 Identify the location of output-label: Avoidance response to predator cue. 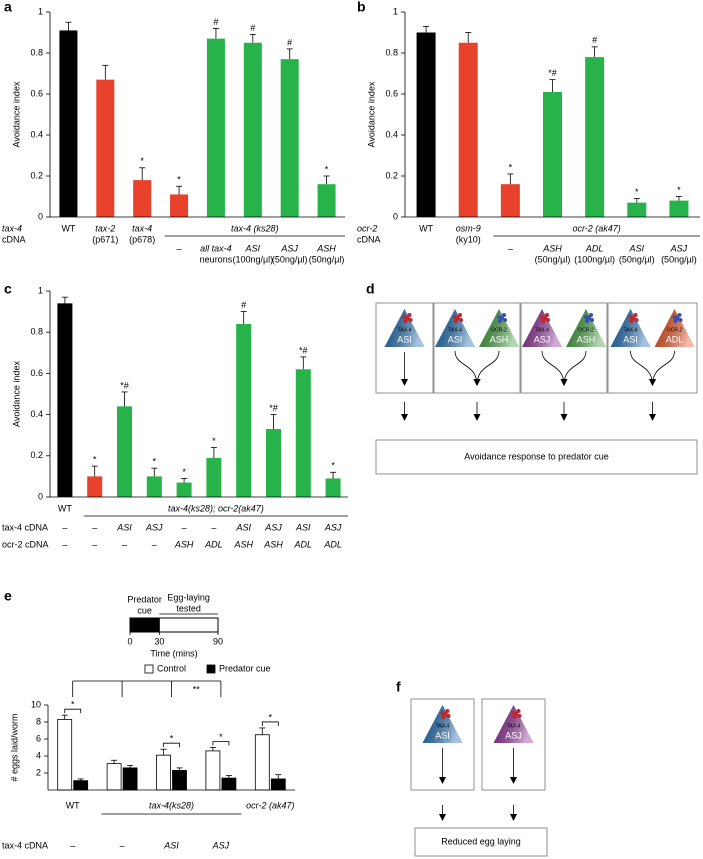
(536, 456).